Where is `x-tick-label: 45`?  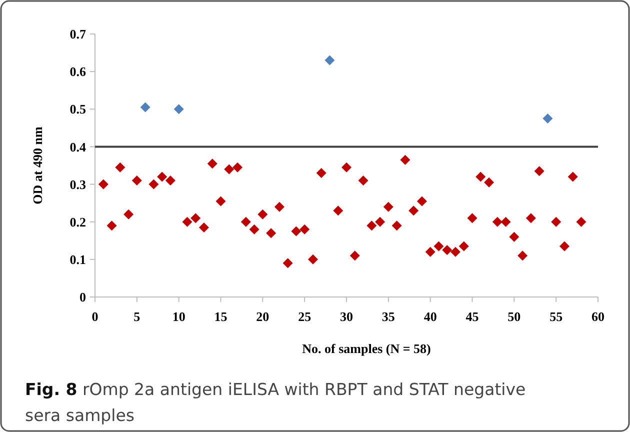 x-tick-label: 45 is located at coordinates (473, 316).